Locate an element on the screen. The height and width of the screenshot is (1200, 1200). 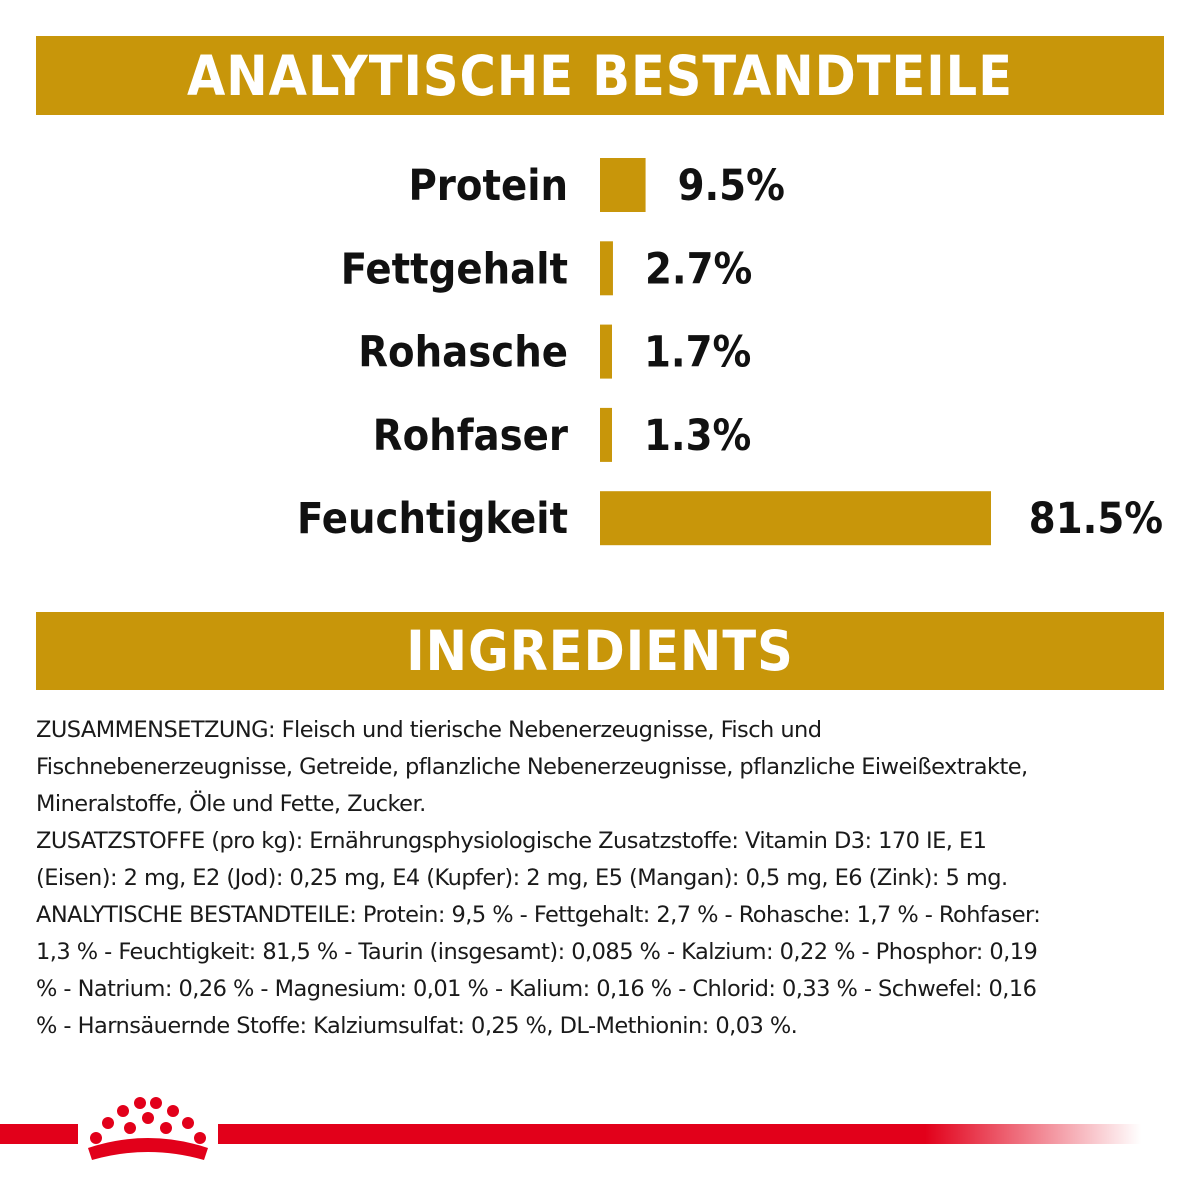
value-label: 81.5% is located at coordinates (1096, 519).